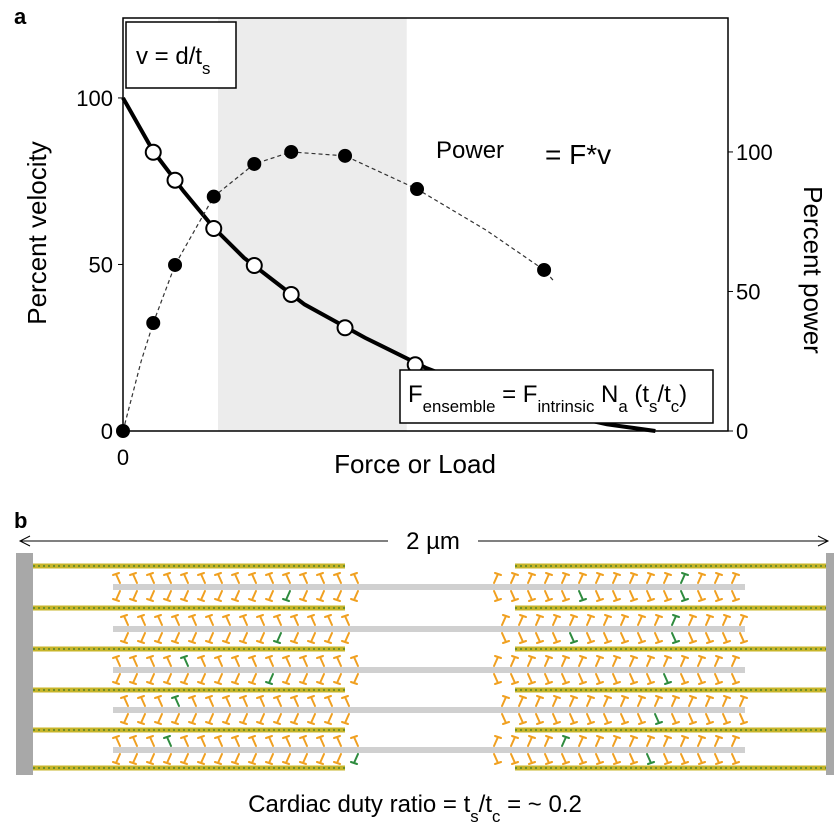  Describe the element at coordinates (606, 394) in the screenshot. I see `text-part: N` at that location.